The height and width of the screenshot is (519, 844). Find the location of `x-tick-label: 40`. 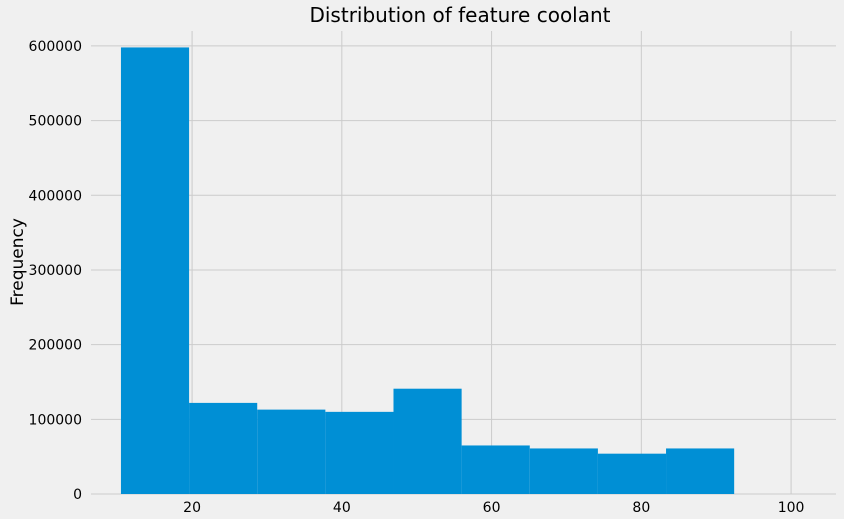

x-tick-label: 40 is located at coordinates (342, 508).